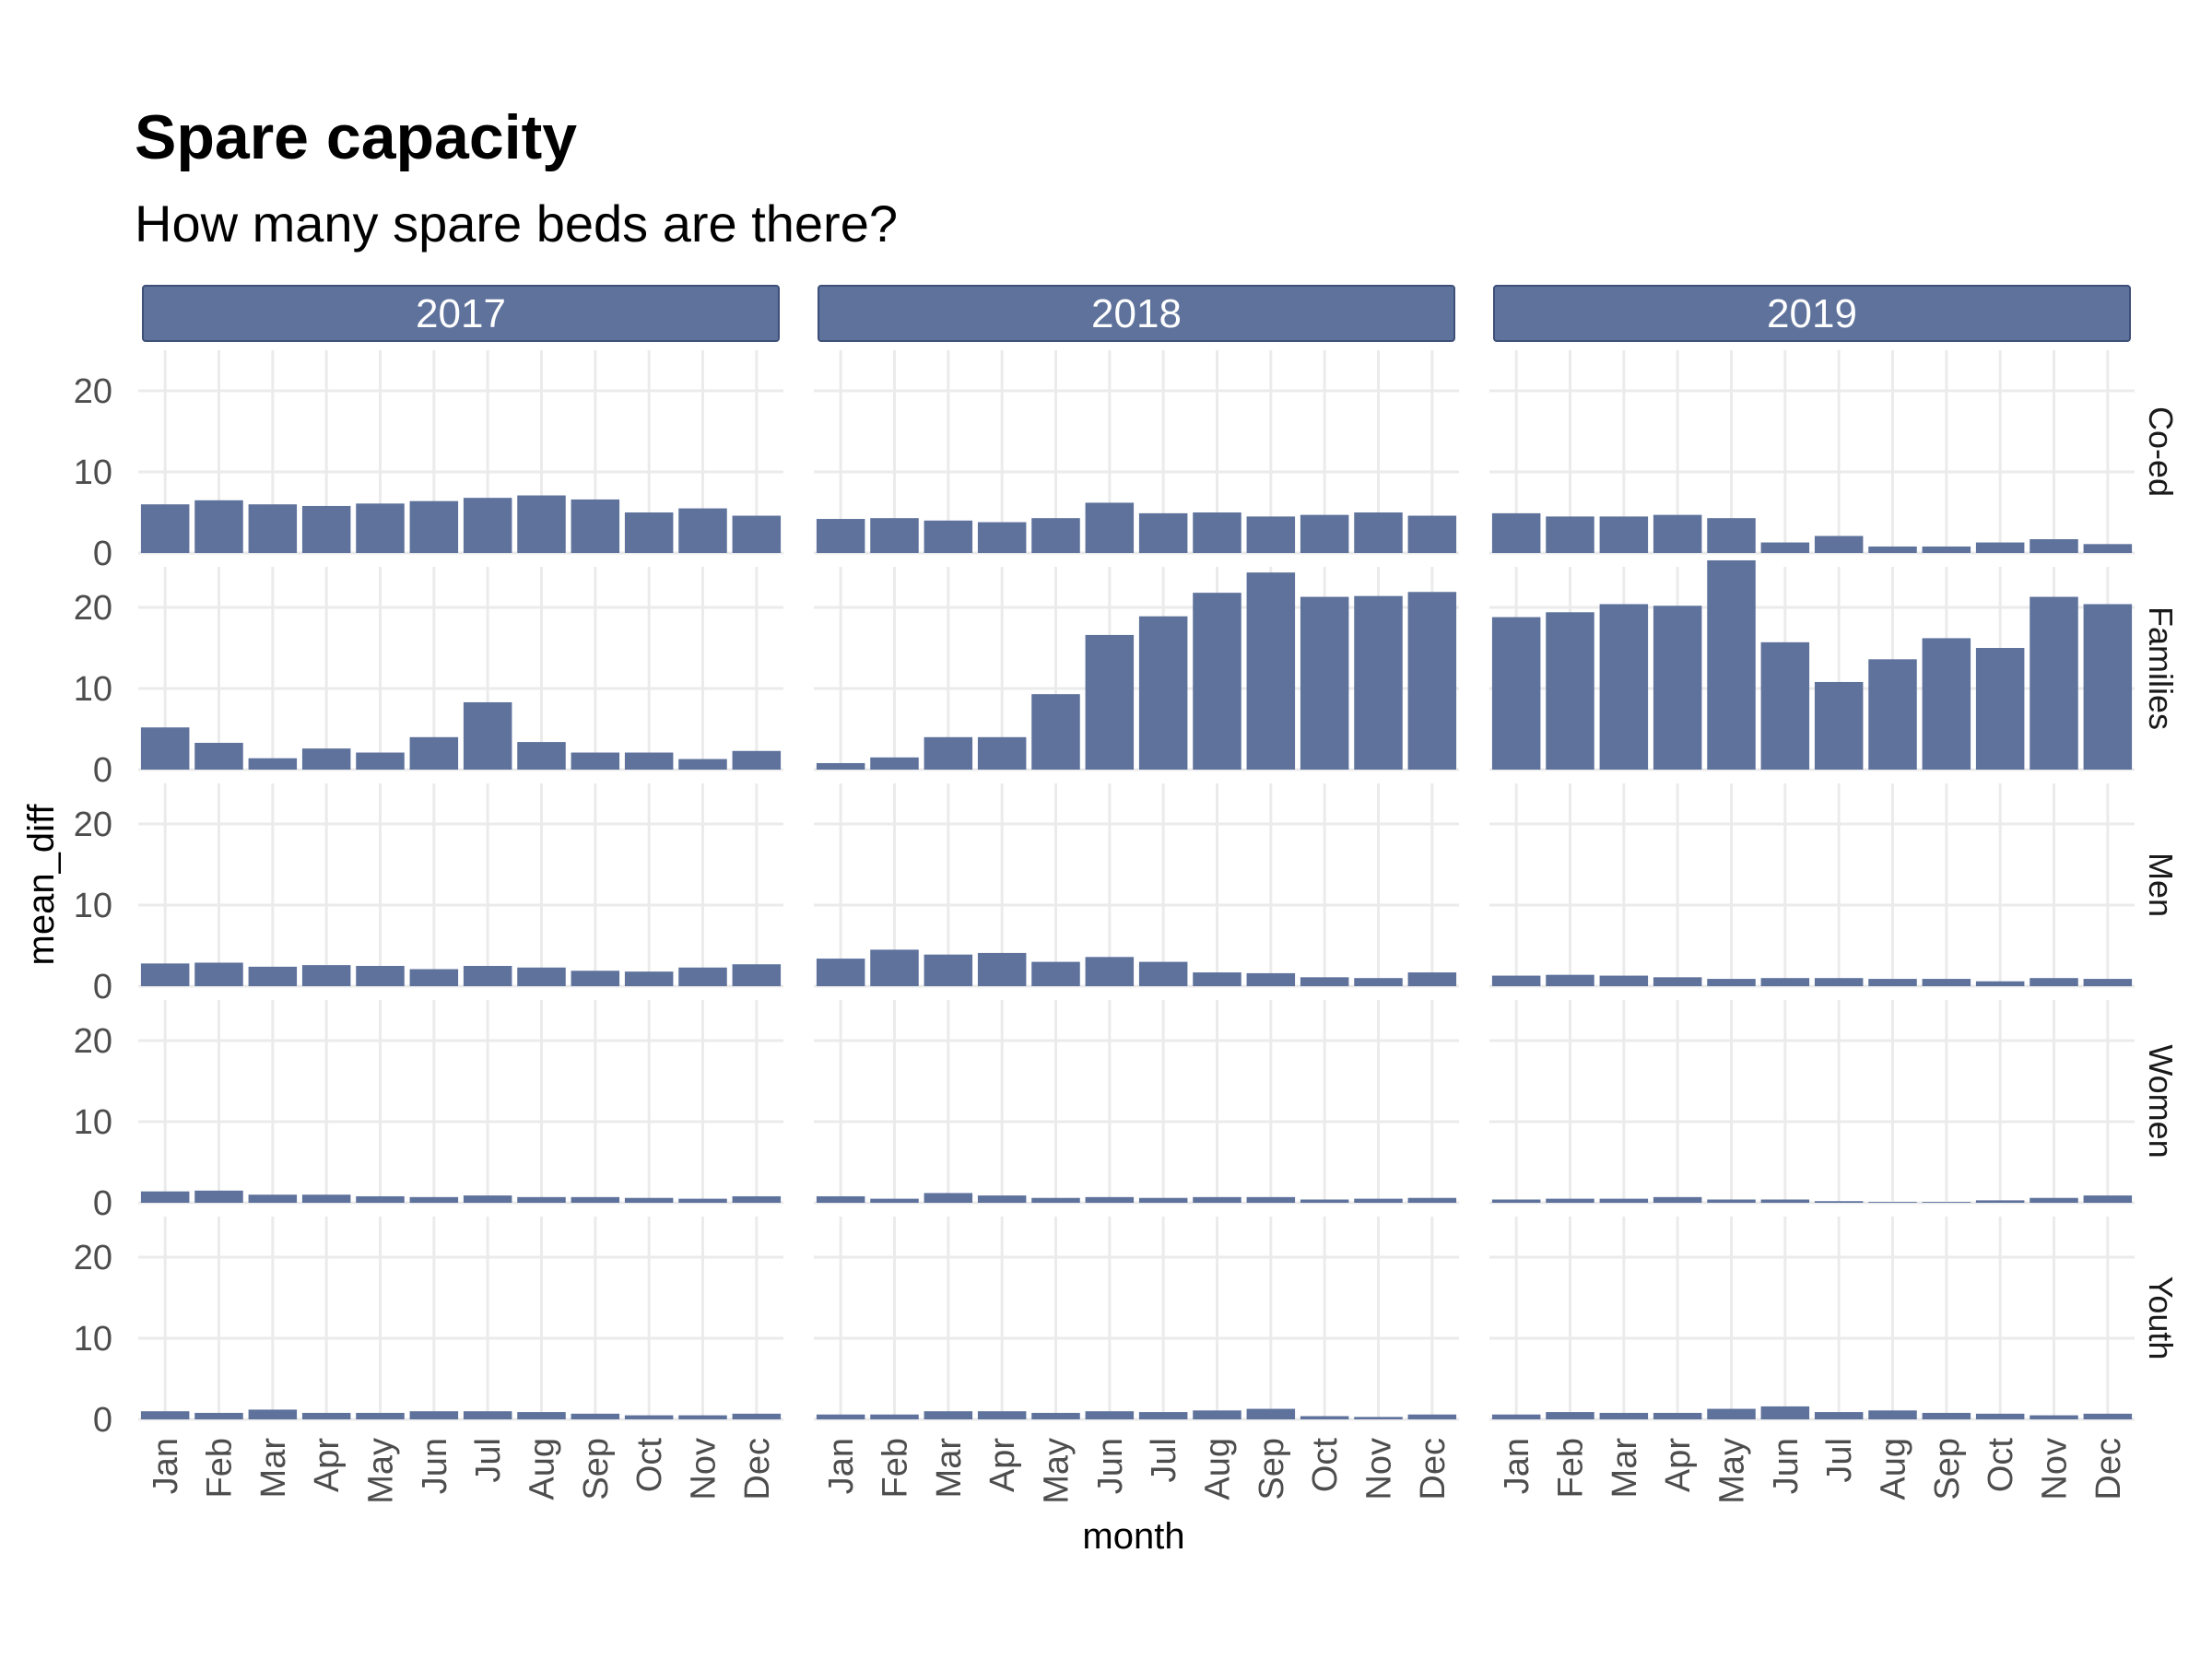 The width and height of the screenshot is (2212, 1659). Describe the element at coordinates (1839, 544) in the screenshot. I see `bar-co-ed-2019-jul` at that location.